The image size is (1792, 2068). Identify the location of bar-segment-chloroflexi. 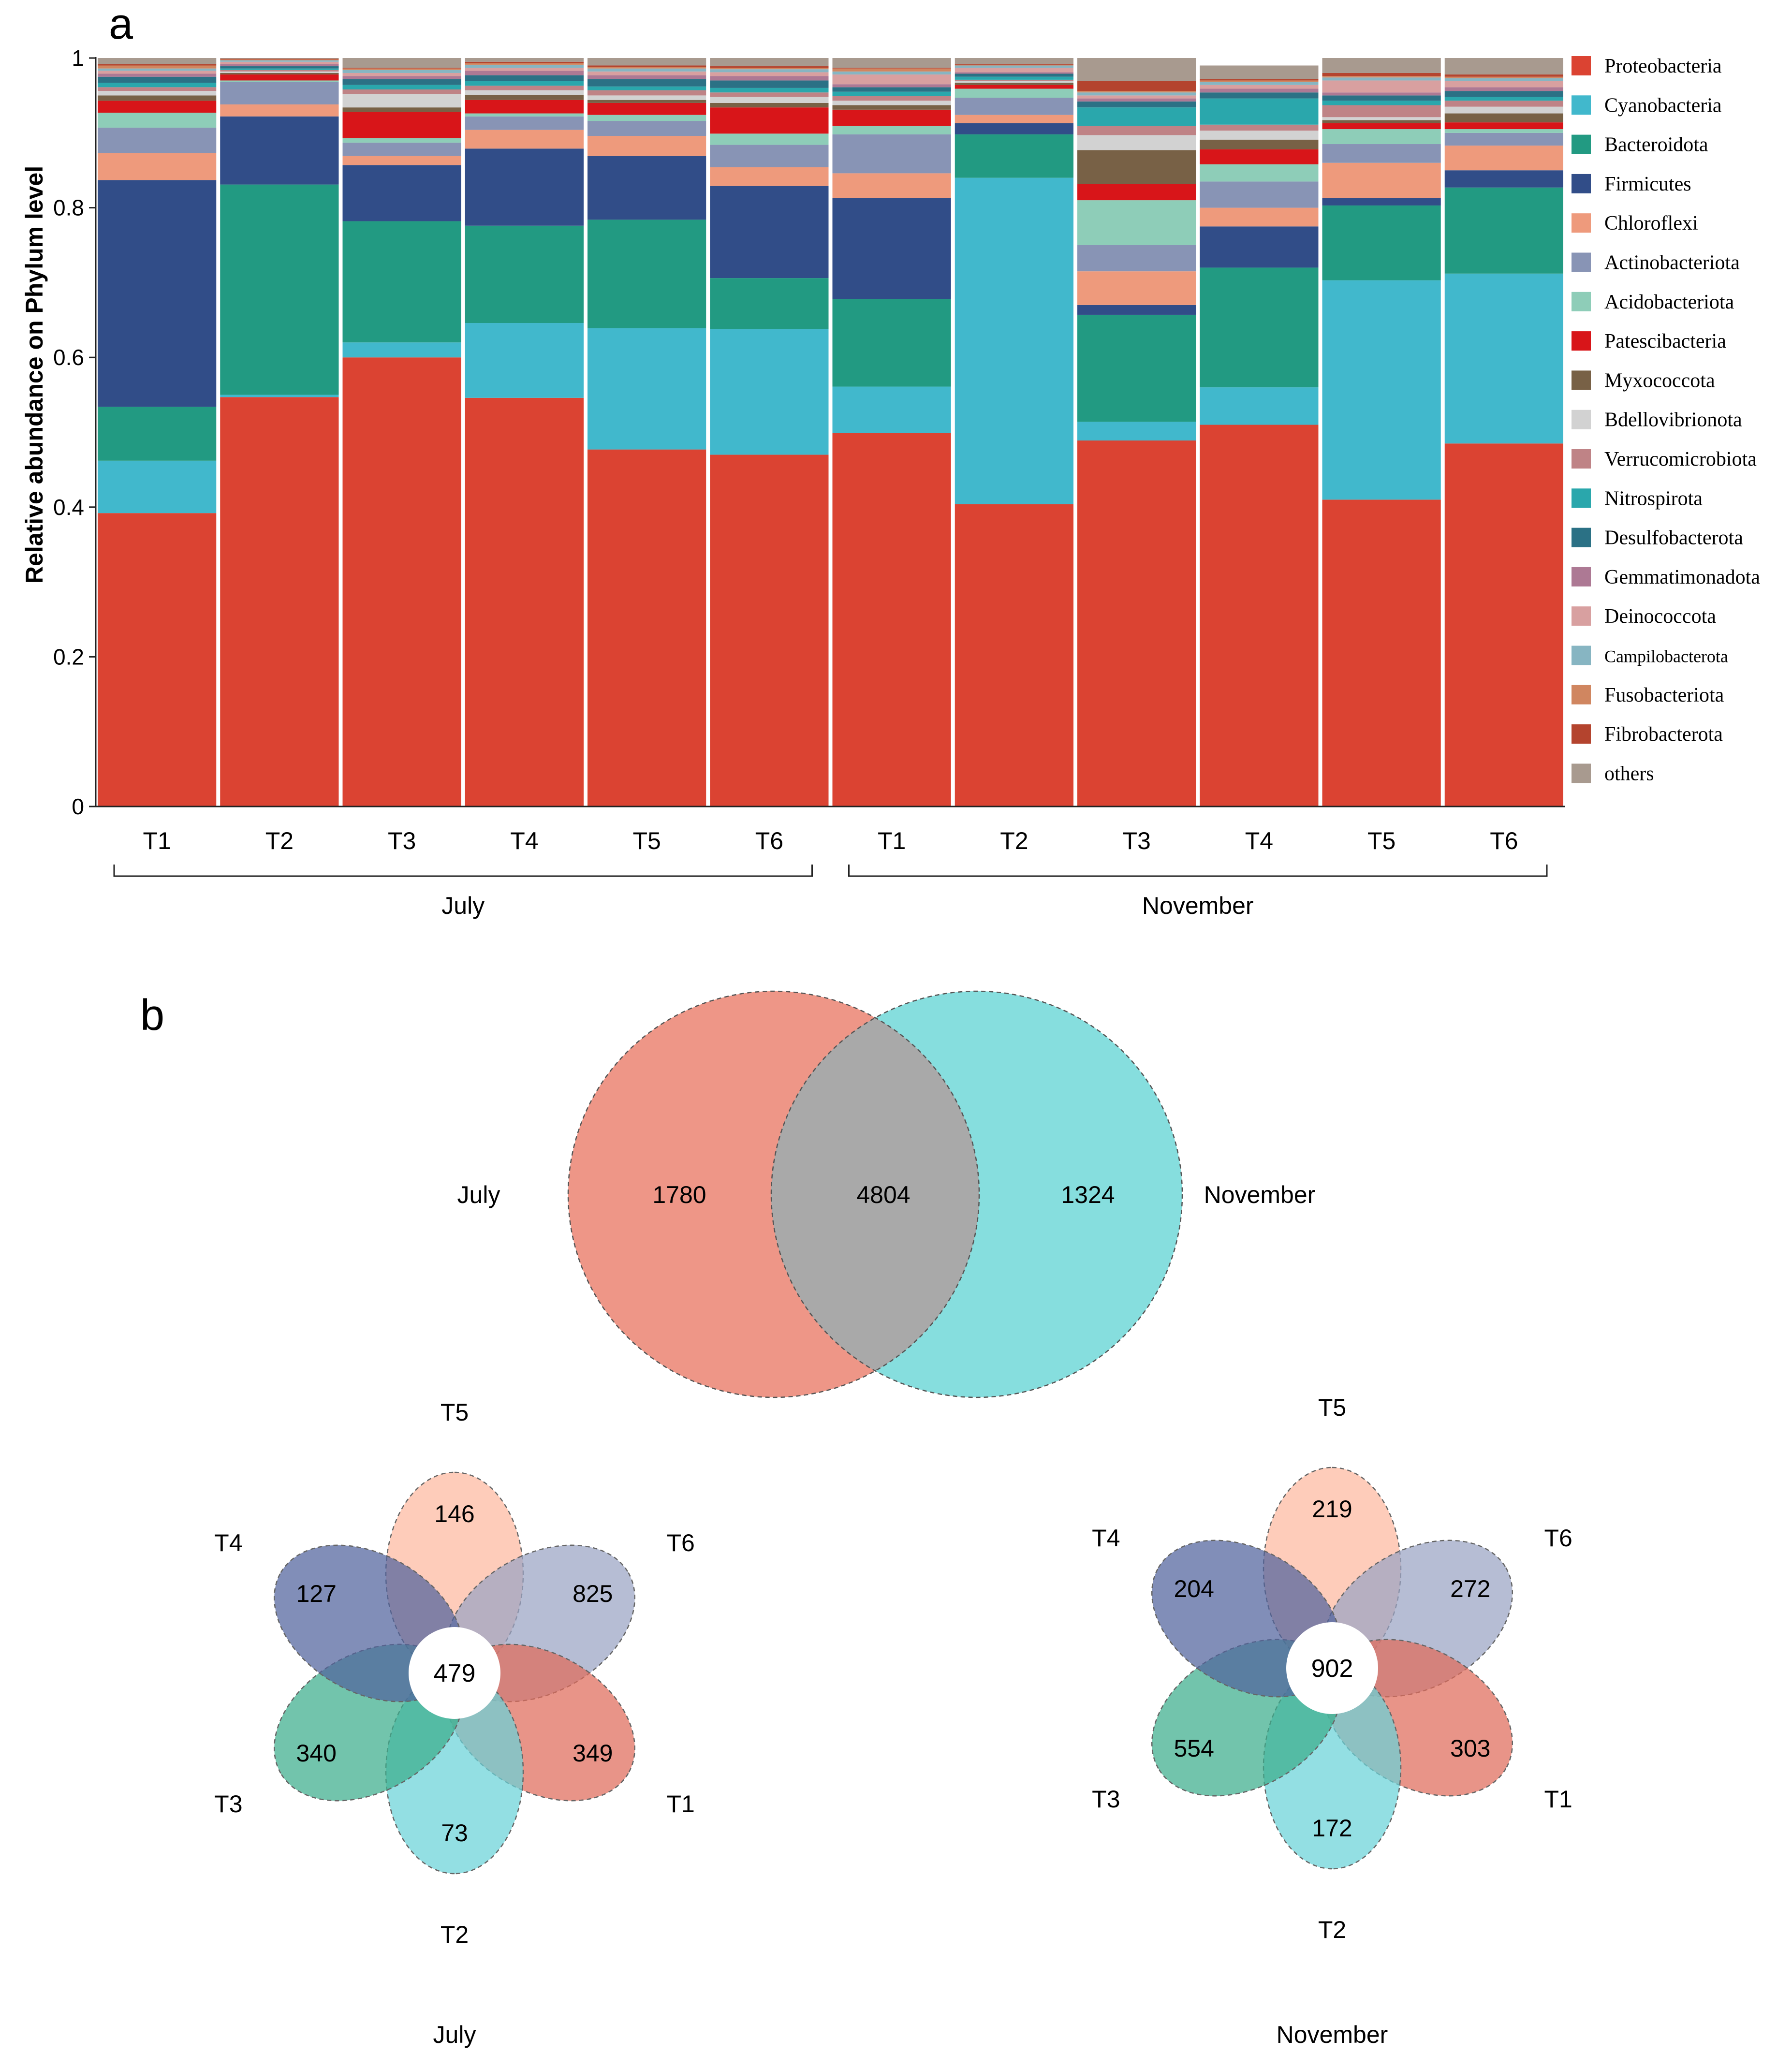
(1259, 217).